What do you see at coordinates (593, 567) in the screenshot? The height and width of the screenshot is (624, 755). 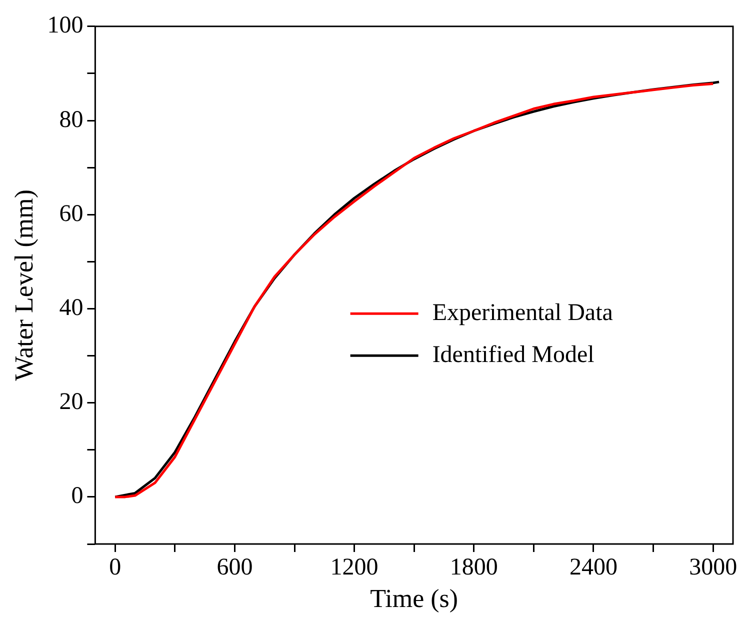 I see `x-tick-label: 2400` at bounding box center [593, 567].